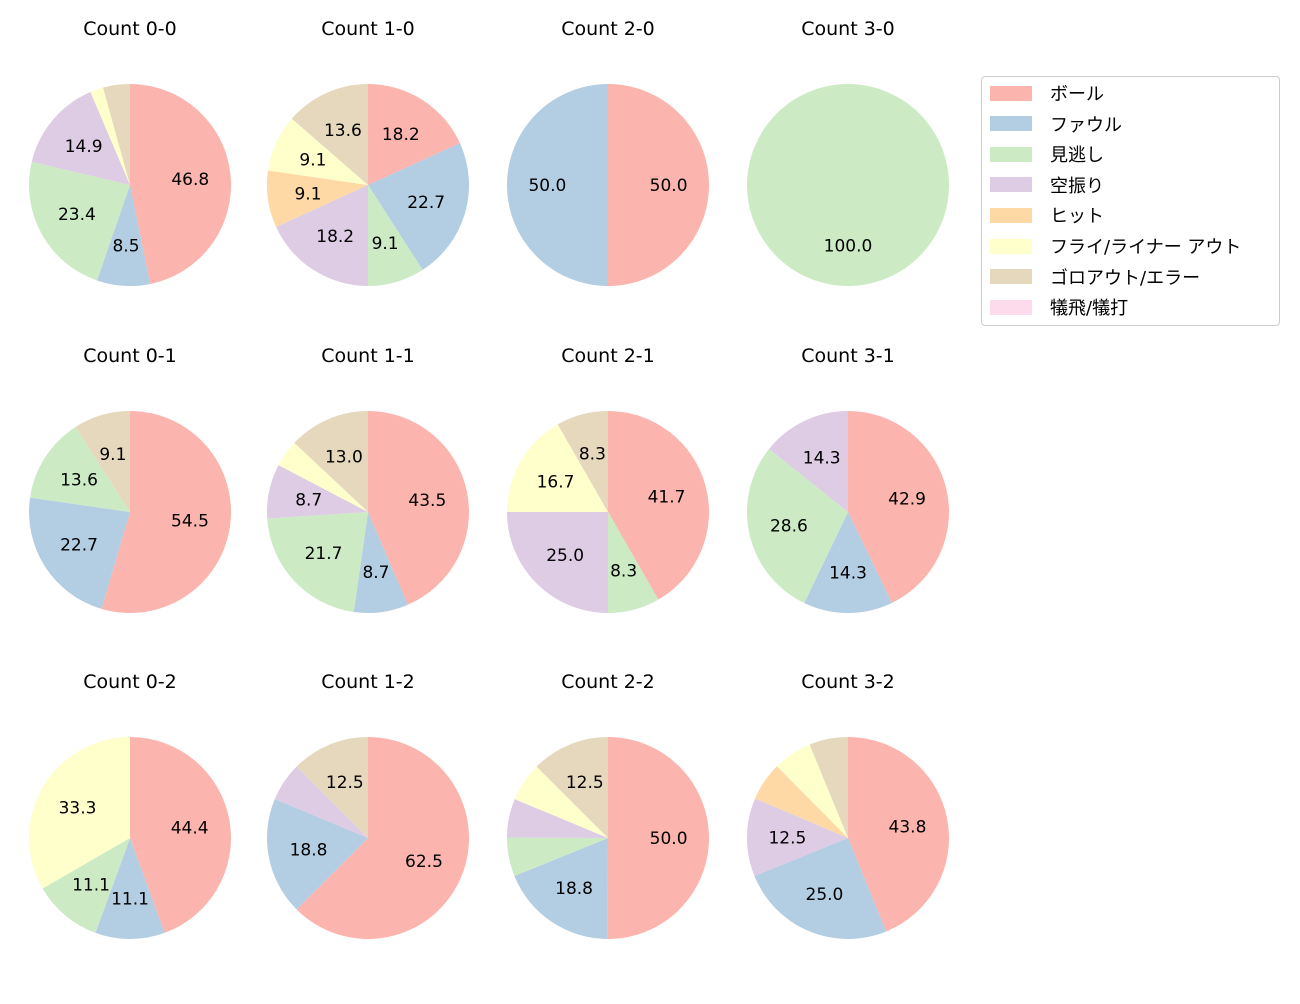 Image resolution: width=1300 pixels, height=1004 pixels. Describe the element at coordinates (77, 215) in the screenshot. I see `slice-label: 23.4` at that location.